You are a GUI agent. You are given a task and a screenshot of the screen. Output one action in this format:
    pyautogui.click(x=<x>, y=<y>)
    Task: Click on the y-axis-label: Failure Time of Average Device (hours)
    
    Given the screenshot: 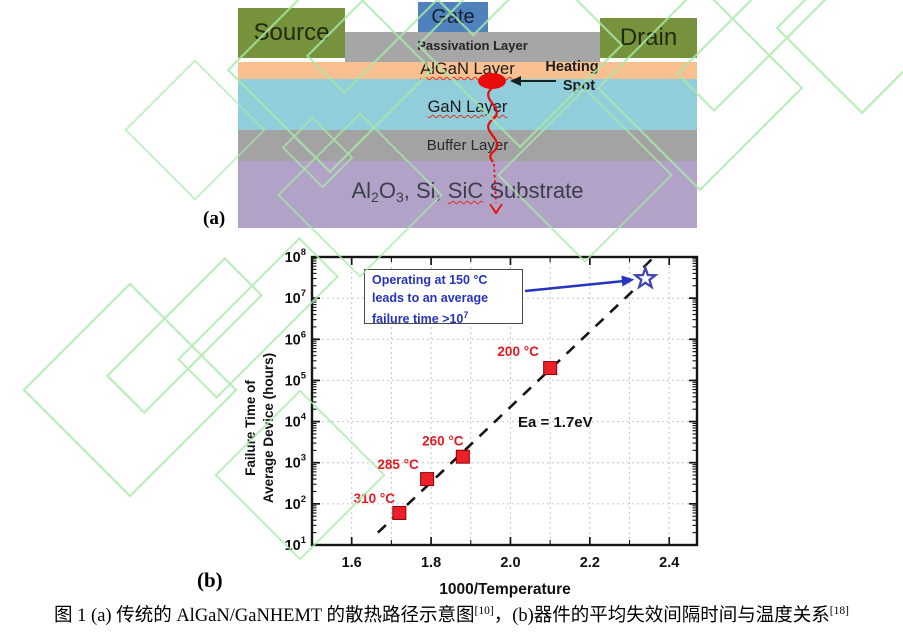 What is the action you would take?
    pyautogui.click(x=259, y=428)
    